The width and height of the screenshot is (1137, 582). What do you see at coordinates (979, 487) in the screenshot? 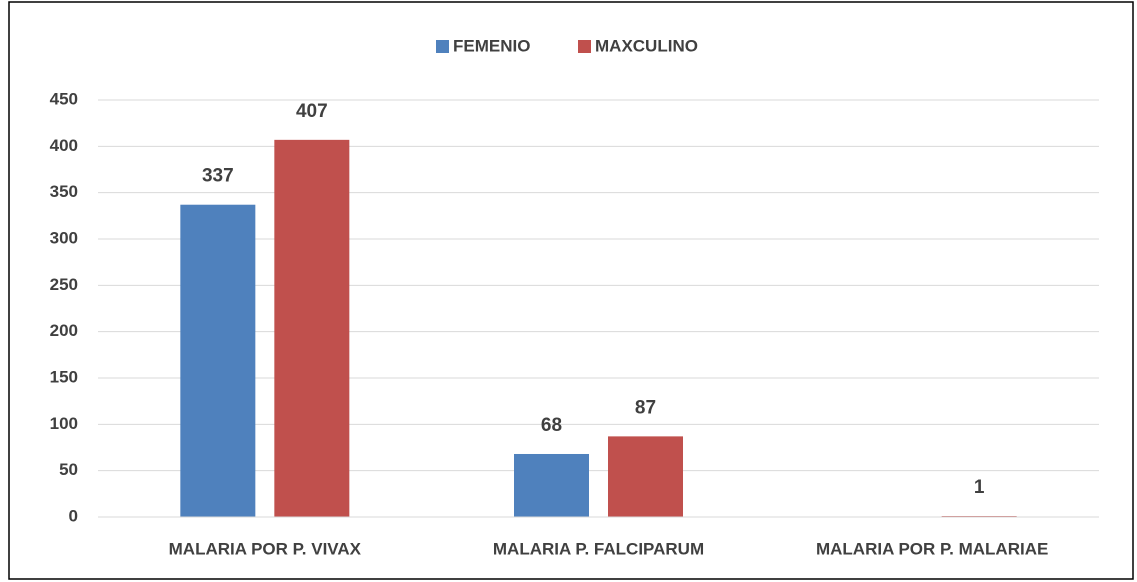
I see `value-label: 1` at bounding box center [979, 487].